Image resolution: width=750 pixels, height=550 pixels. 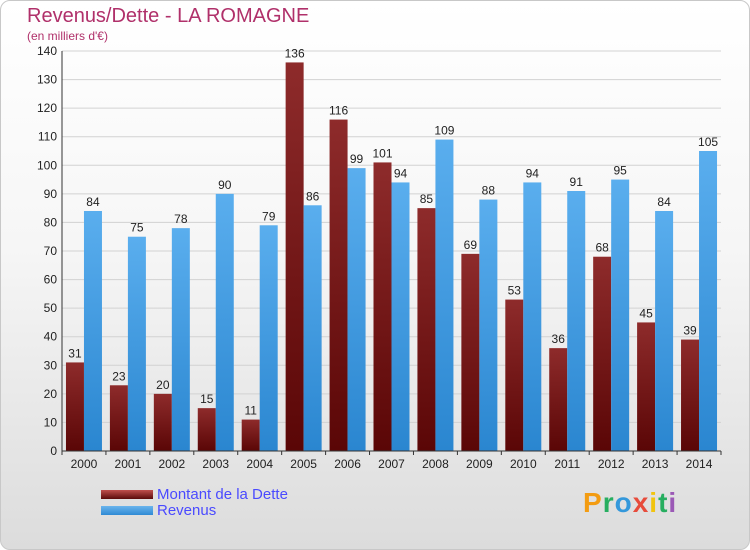 What do you see at coordinates (523, 464) in the screenshot?
I see `x-tick-label: 2010` at bounding box center [523, 464].